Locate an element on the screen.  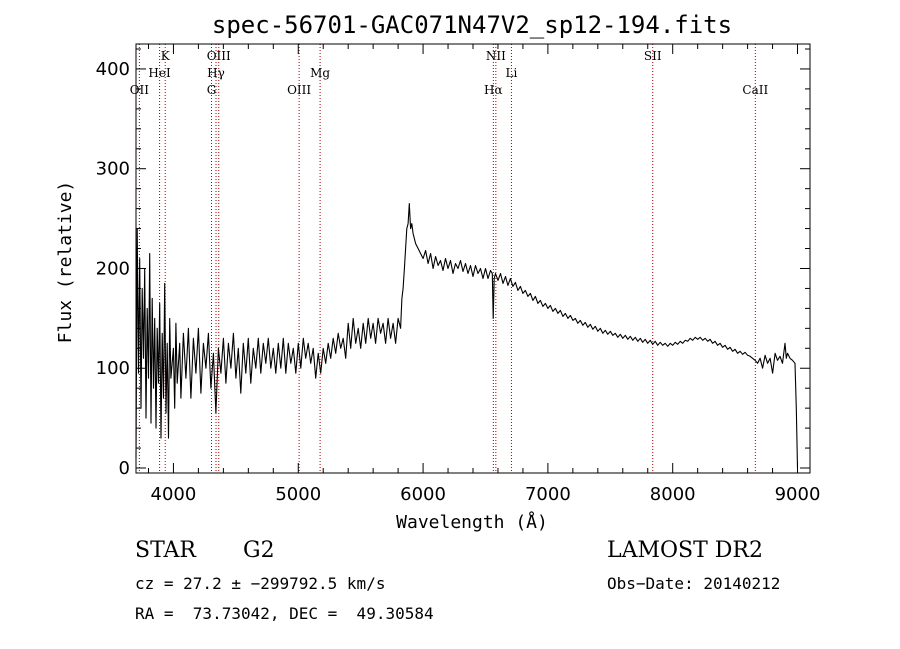
y-tick-label: 0 is located at coordinates (124, 468).